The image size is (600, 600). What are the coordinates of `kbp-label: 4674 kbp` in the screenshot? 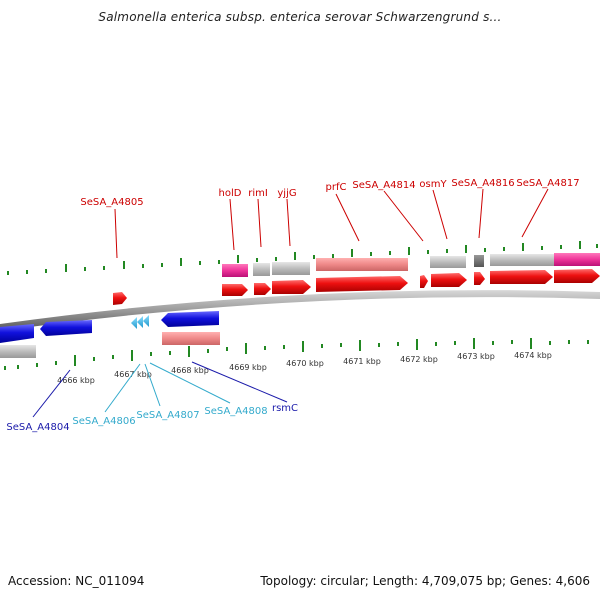 It's located at (533, 355).